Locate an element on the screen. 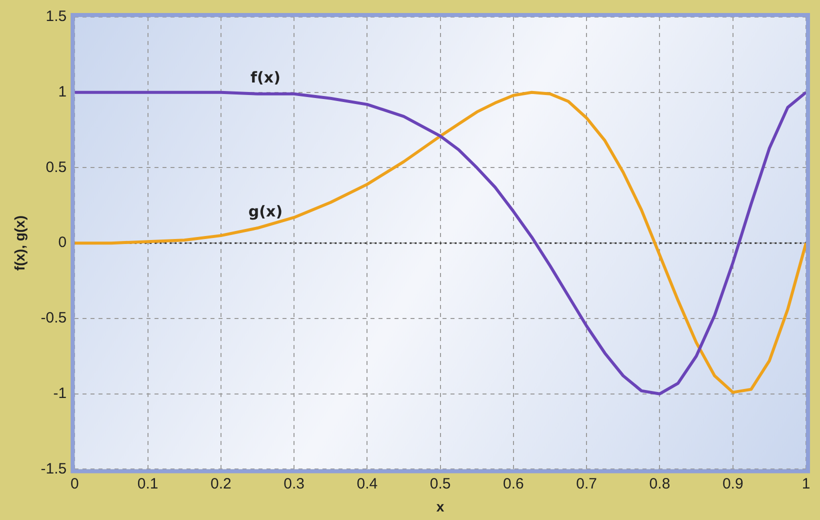  x-tick-label: 0.6 is located at coordinates (513, 483).